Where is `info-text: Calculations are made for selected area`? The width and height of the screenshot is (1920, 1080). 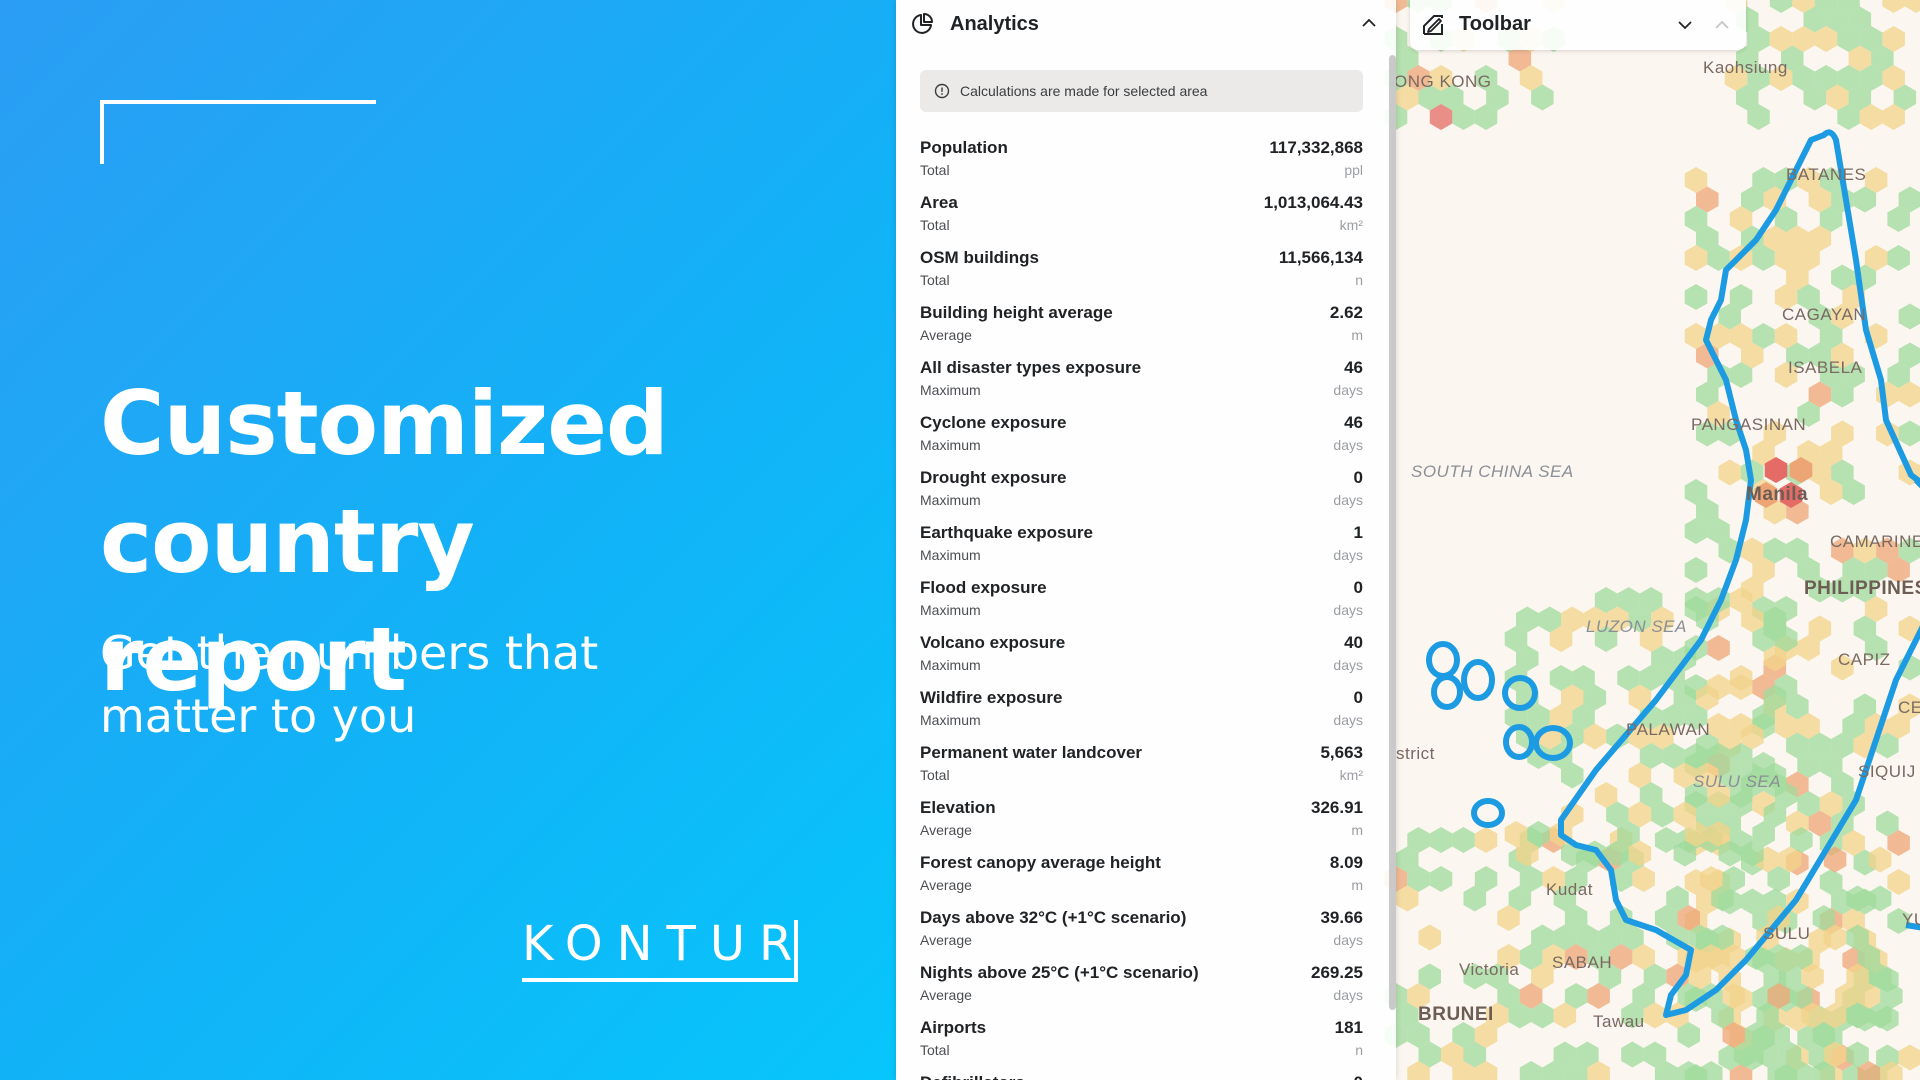 info-text: Calculations are made for selected area is located at coordinates (1084, 91).